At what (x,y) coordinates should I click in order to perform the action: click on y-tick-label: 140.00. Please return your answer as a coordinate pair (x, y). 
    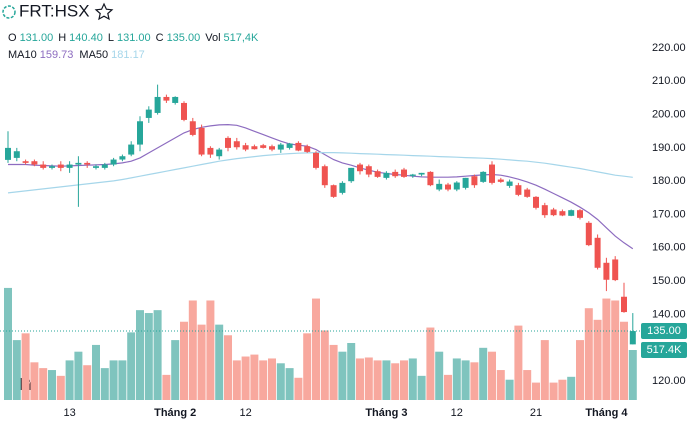
    Looking at the image, I should click on (669, 314).